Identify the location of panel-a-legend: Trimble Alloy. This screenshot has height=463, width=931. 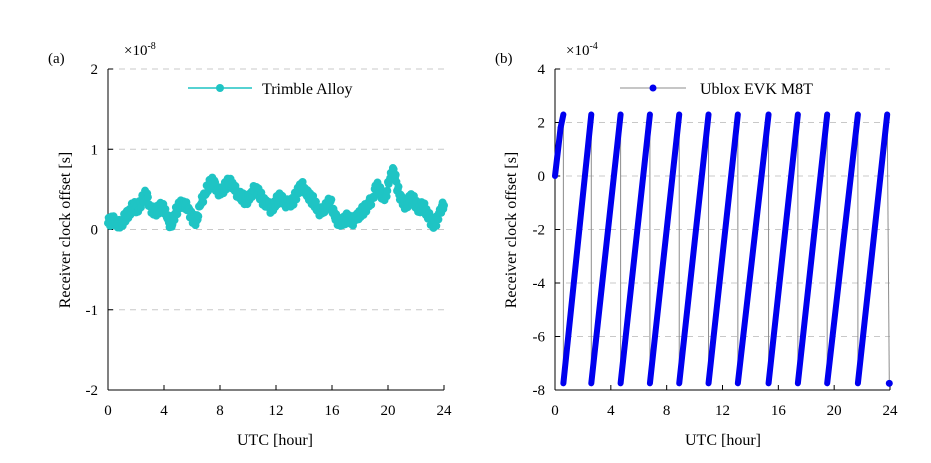
(270, 89).